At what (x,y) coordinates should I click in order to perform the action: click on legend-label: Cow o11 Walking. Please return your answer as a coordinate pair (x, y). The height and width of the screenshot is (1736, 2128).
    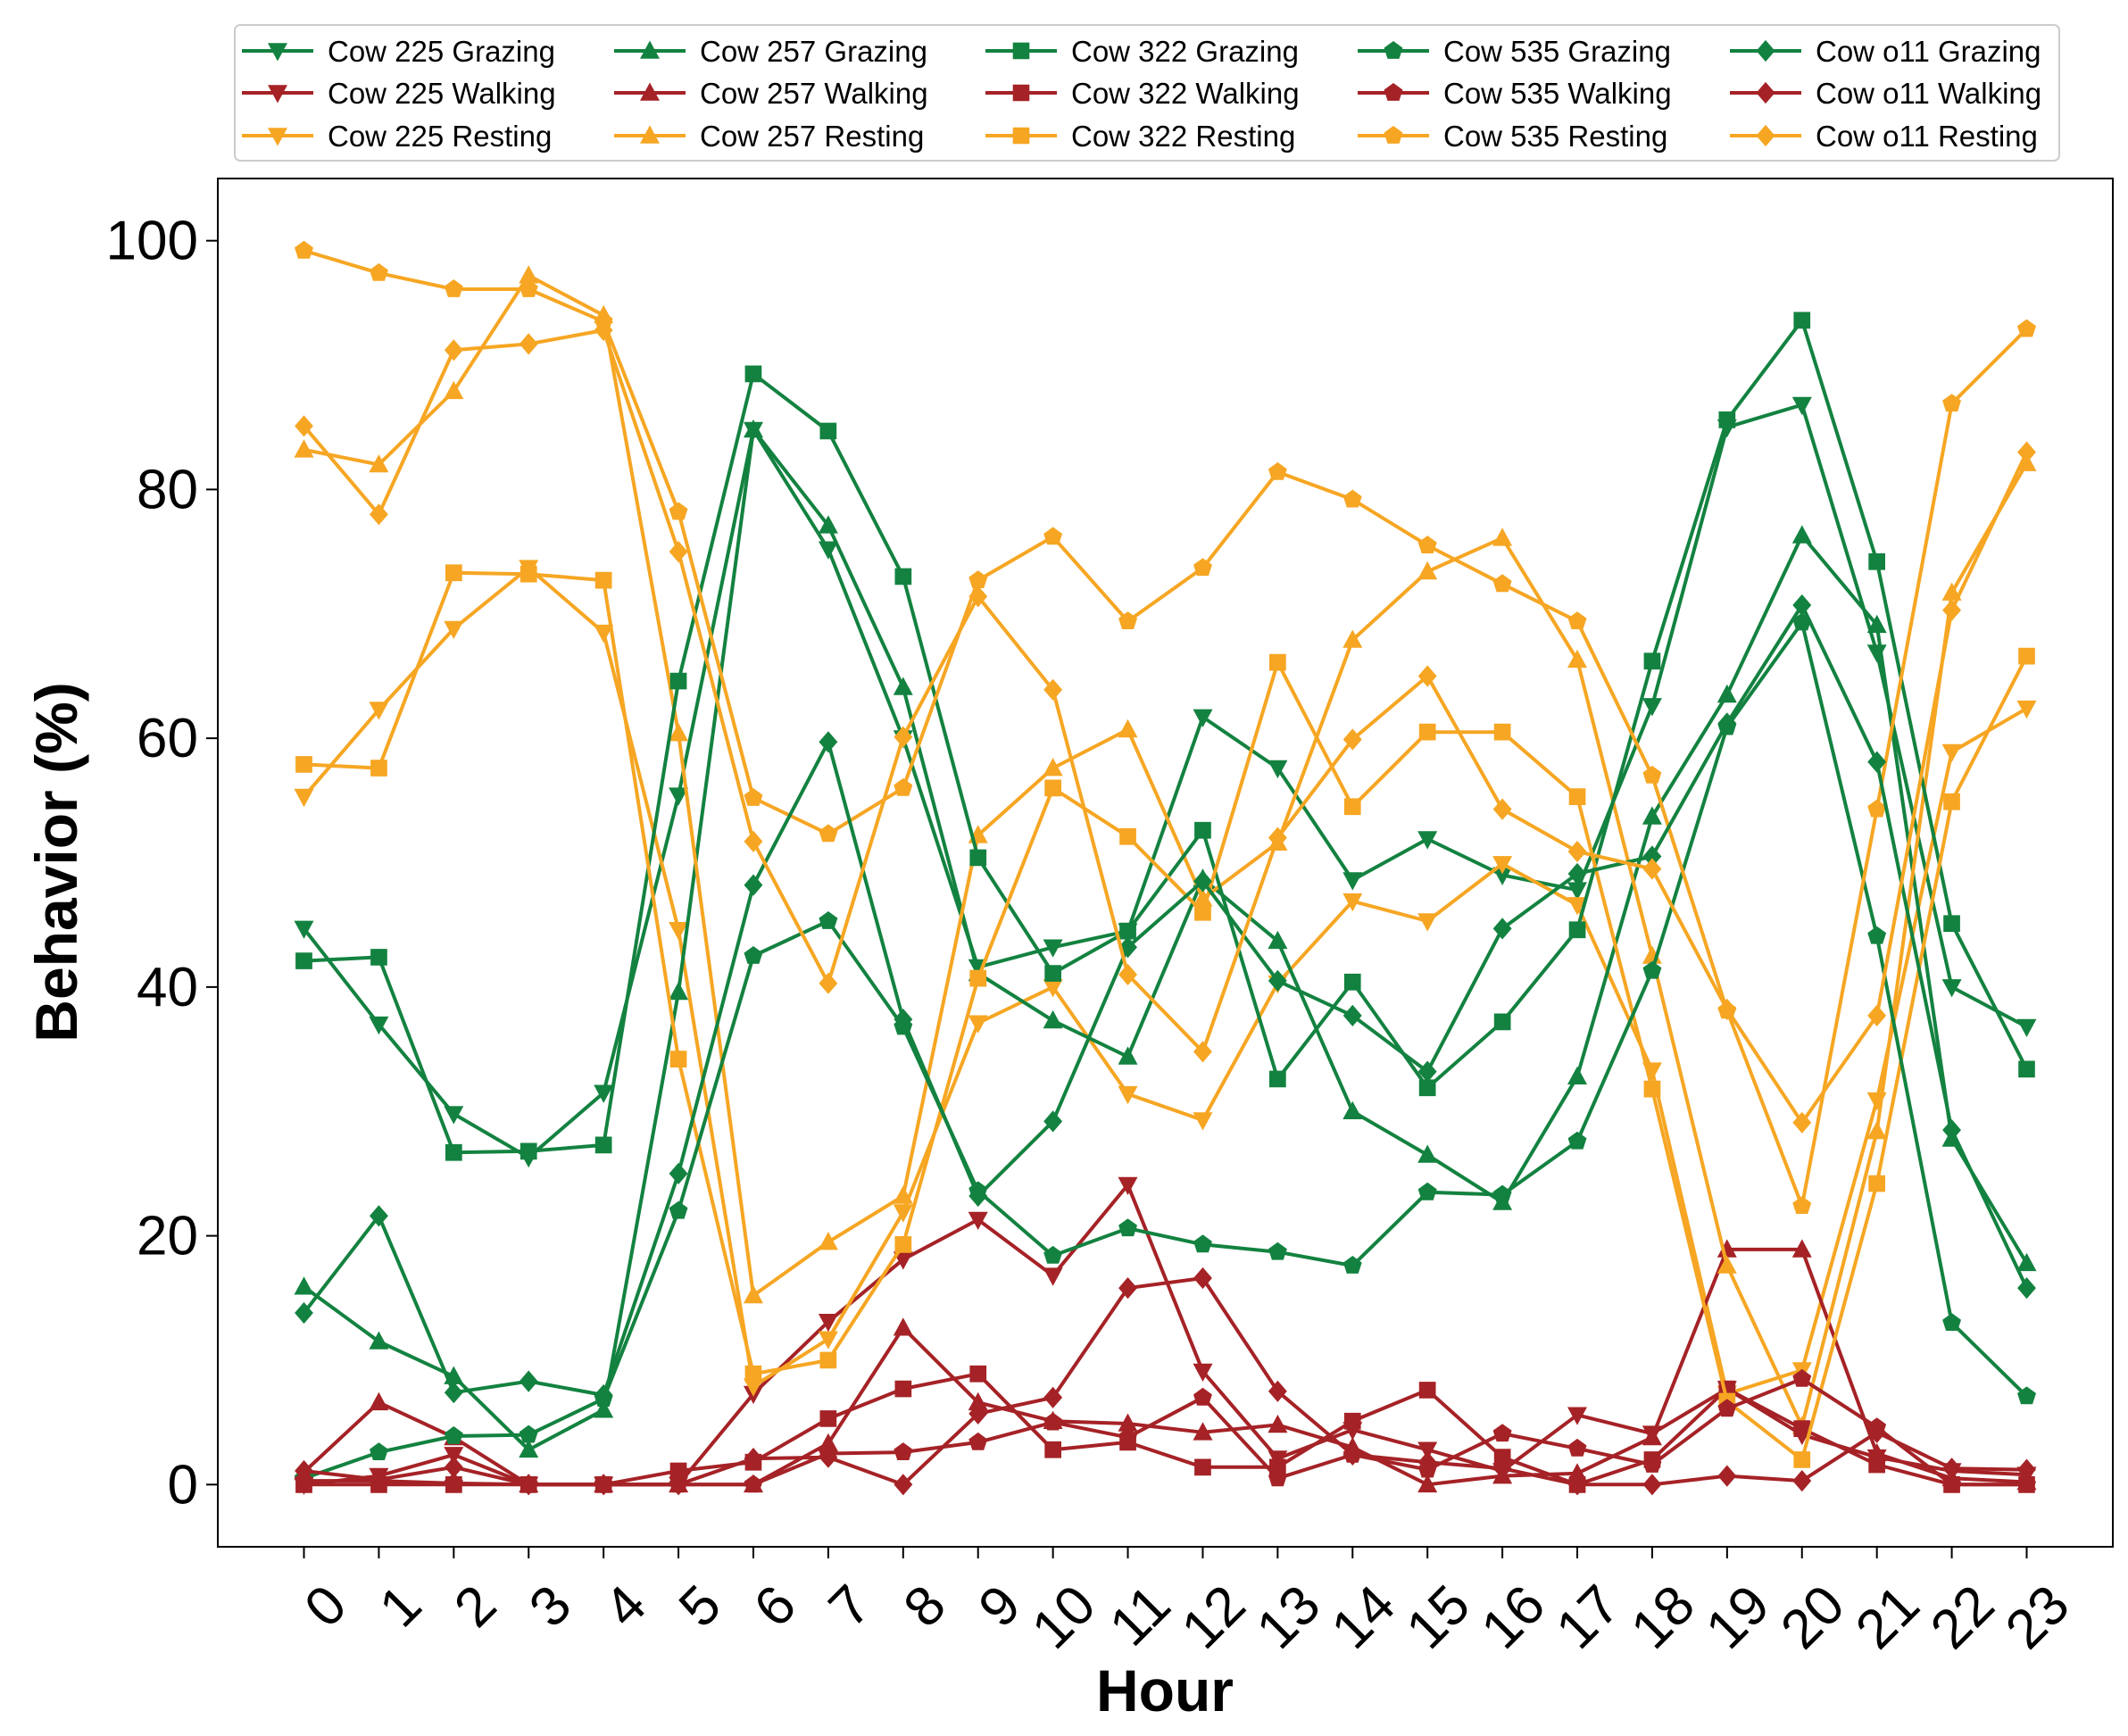
    Looking at the image, I should click on (1928, 93).